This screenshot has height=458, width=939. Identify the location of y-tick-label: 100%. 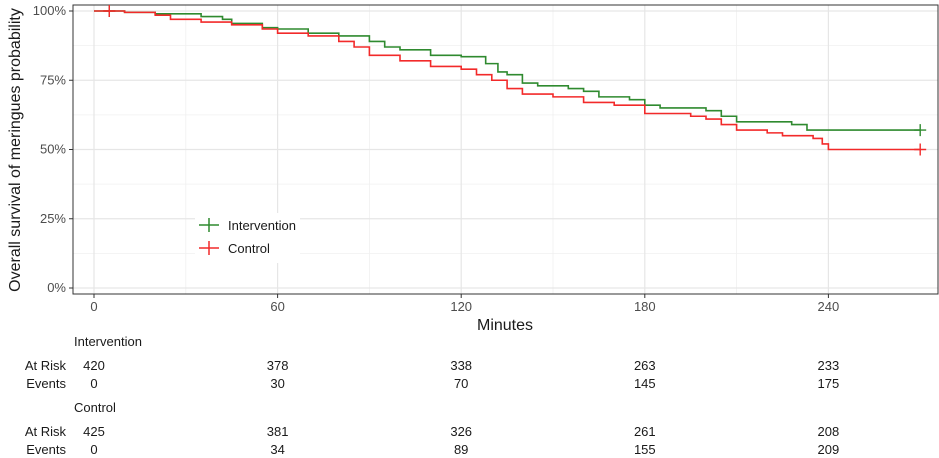
(50, 10).